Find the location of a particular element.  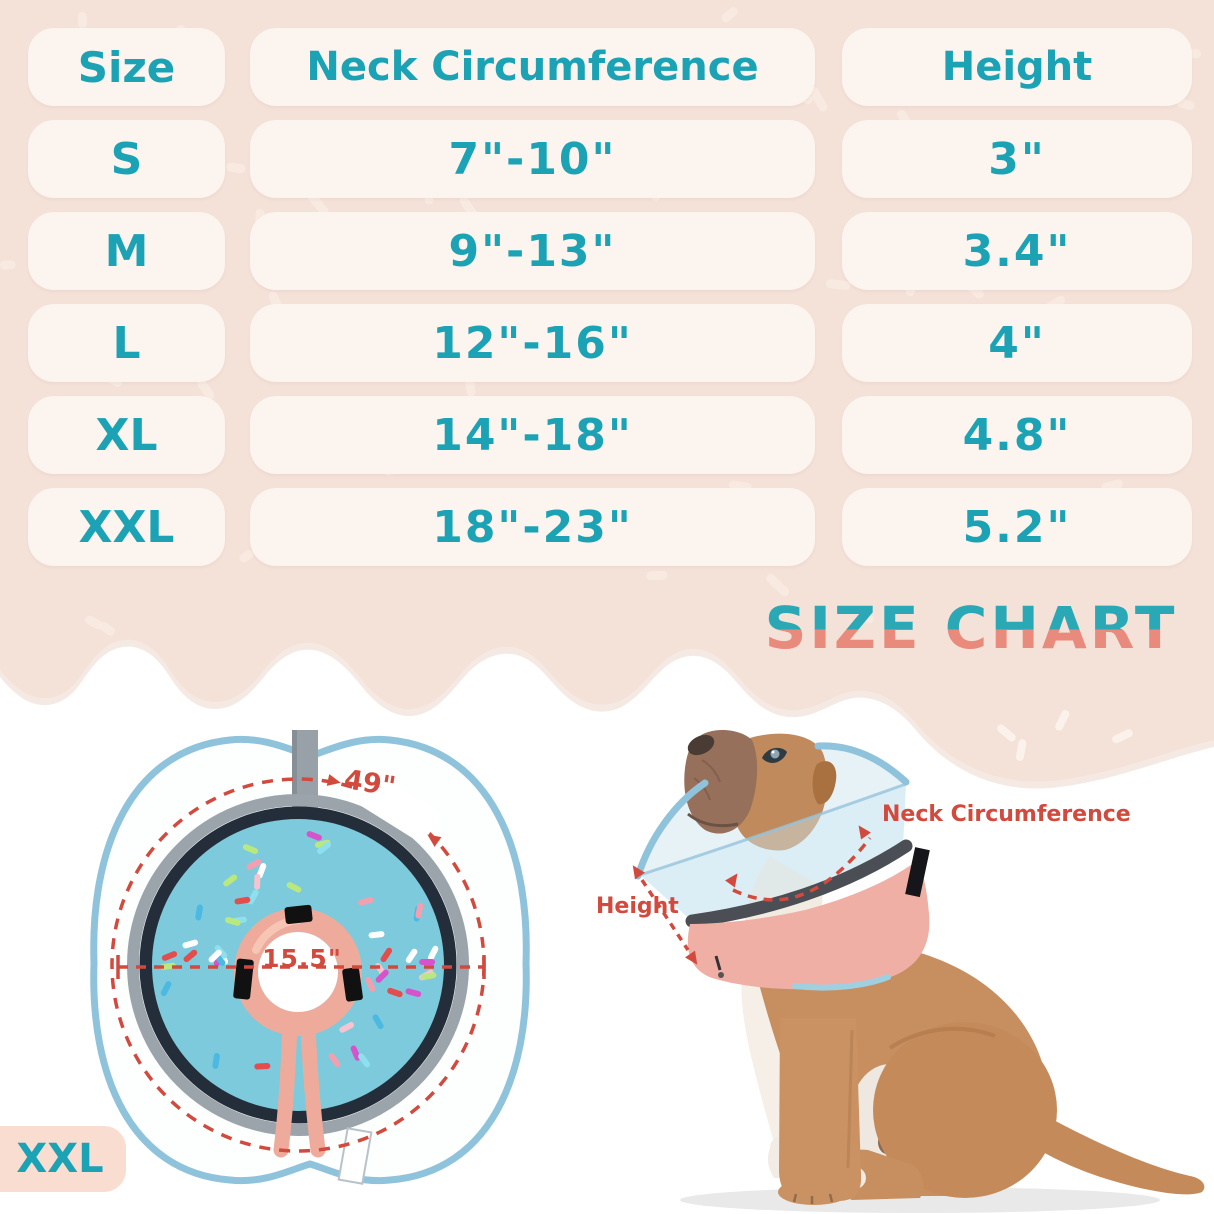

collar-zipper is located at coordinates (718, 963).